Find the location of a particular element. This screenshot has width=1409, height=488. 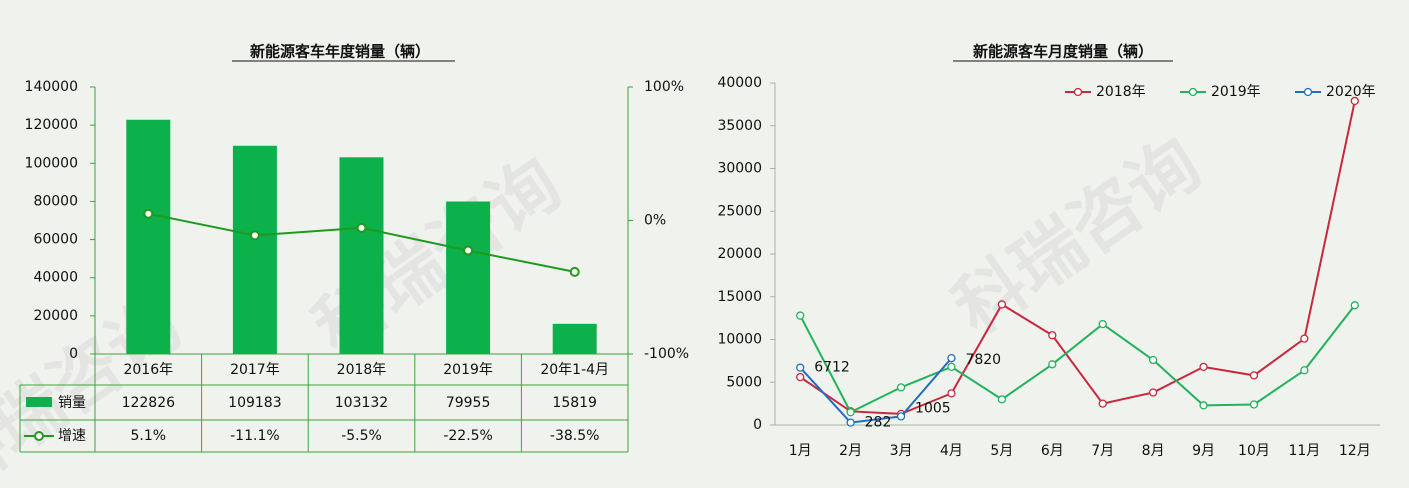

legend-label: 增速 is located at coordinates (72, 436).